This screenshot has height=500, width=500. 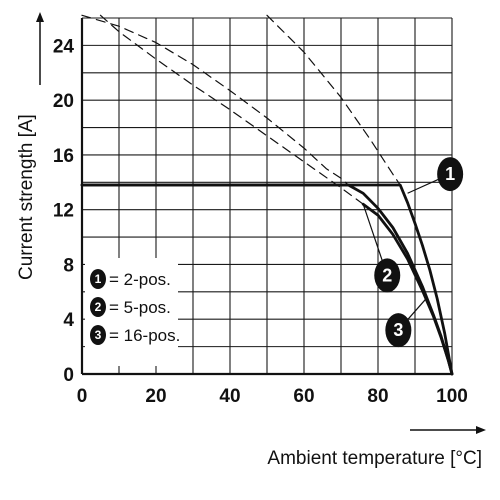 I want to click on x-tick-label: 20, so click(x=155, y=396).